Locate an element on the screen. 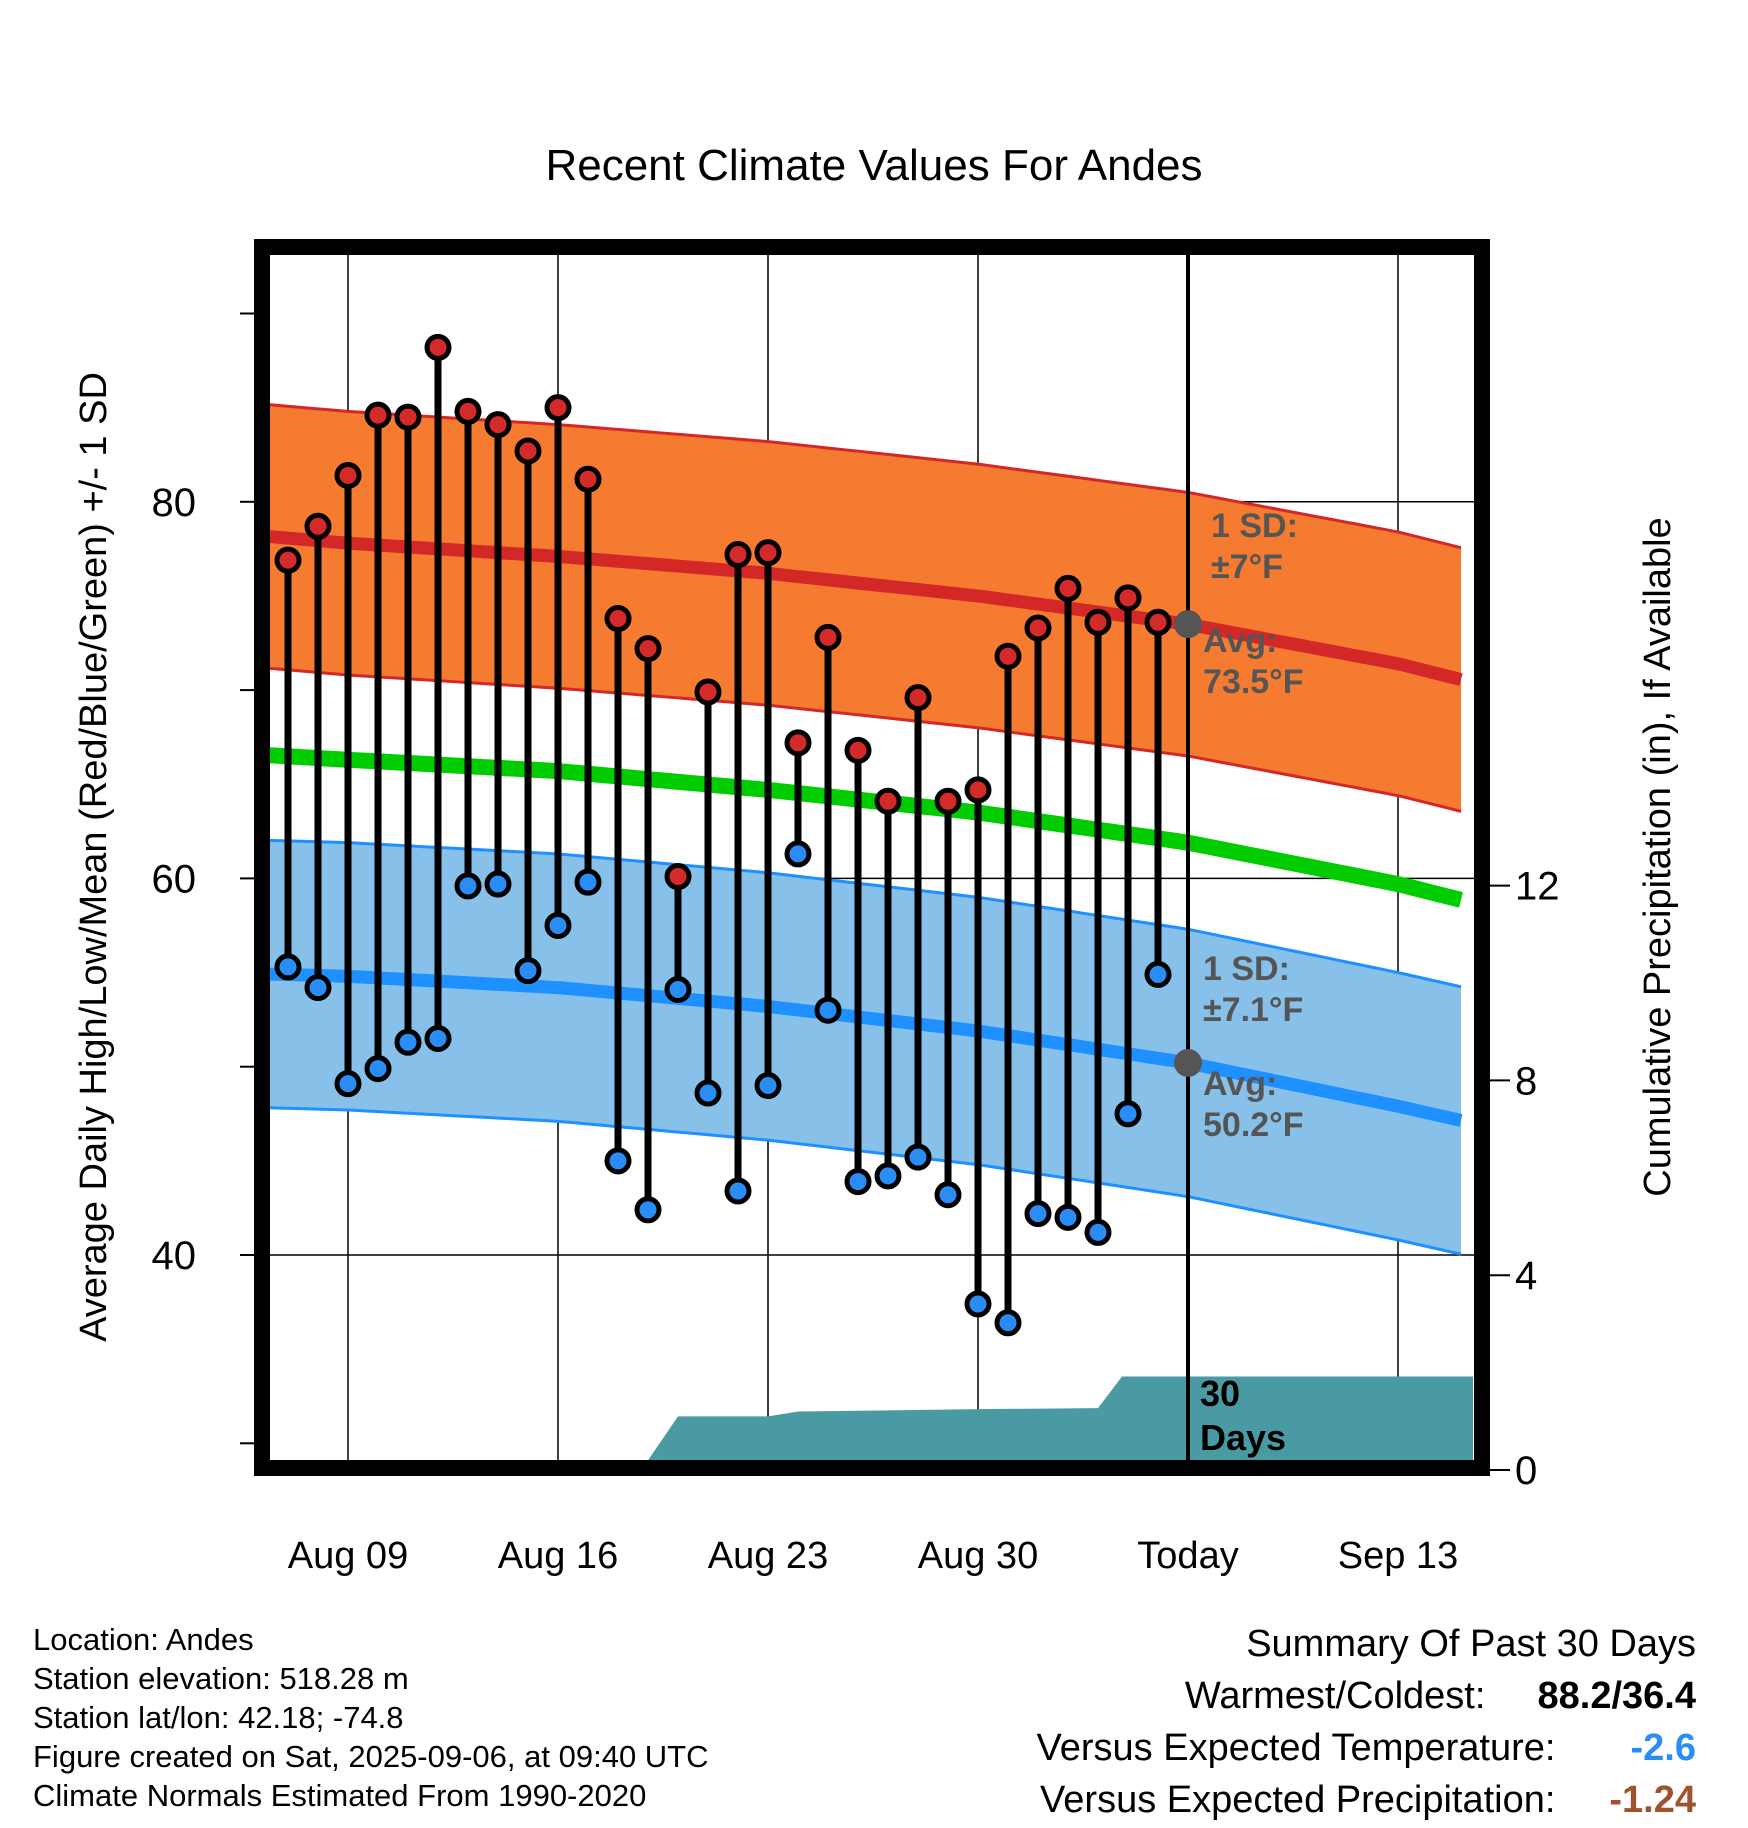 The width and height of the screenshot is (1748, 1828). normal-mean-line is located at coordinates (862, 827).